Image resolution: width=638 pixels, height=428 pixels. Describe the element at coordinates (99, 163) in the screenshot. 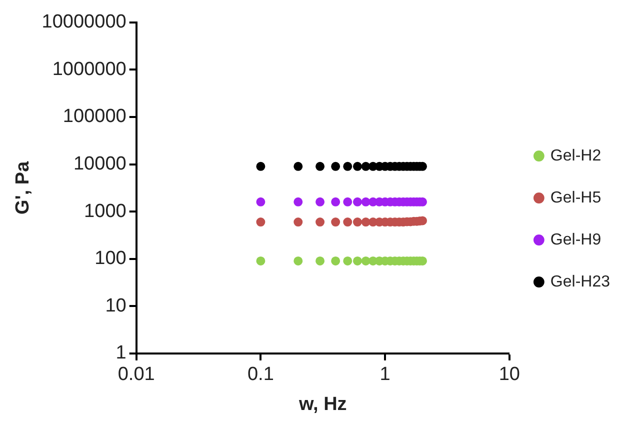

I see `y-tick-label: 10000` at that location.